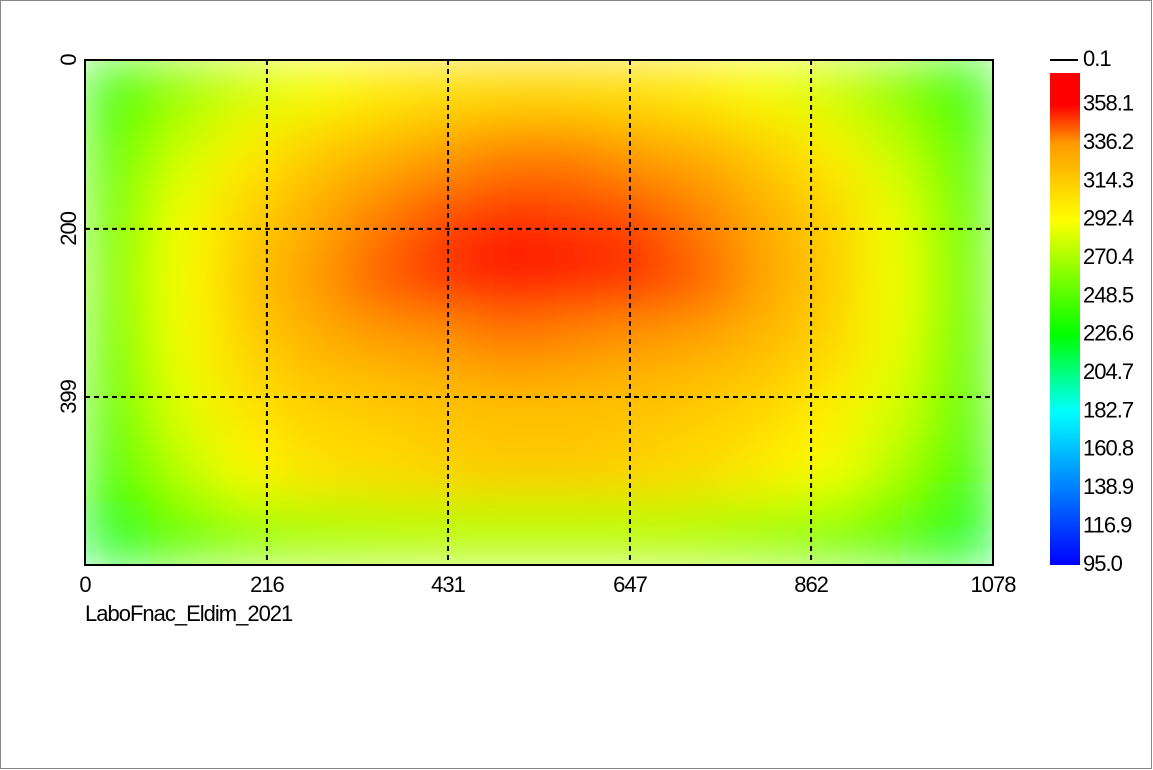  Describe the element at coordinates (68, 228) in the screenshot. I see `y-tick-label: 200` at that location.